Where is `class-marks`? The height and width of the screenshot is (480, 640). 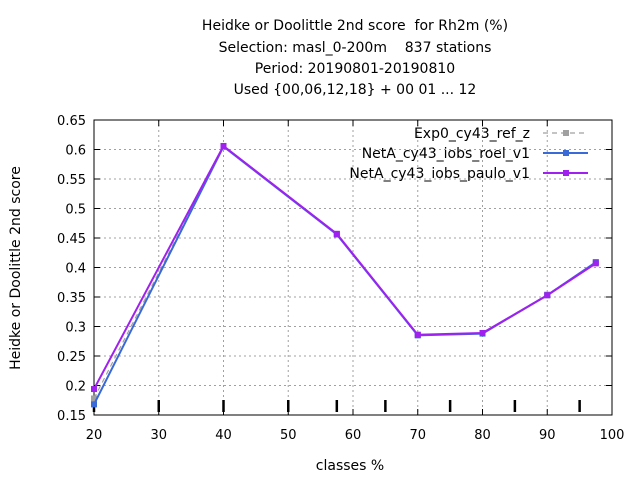
class-marks is located at coordinates (336, 406).